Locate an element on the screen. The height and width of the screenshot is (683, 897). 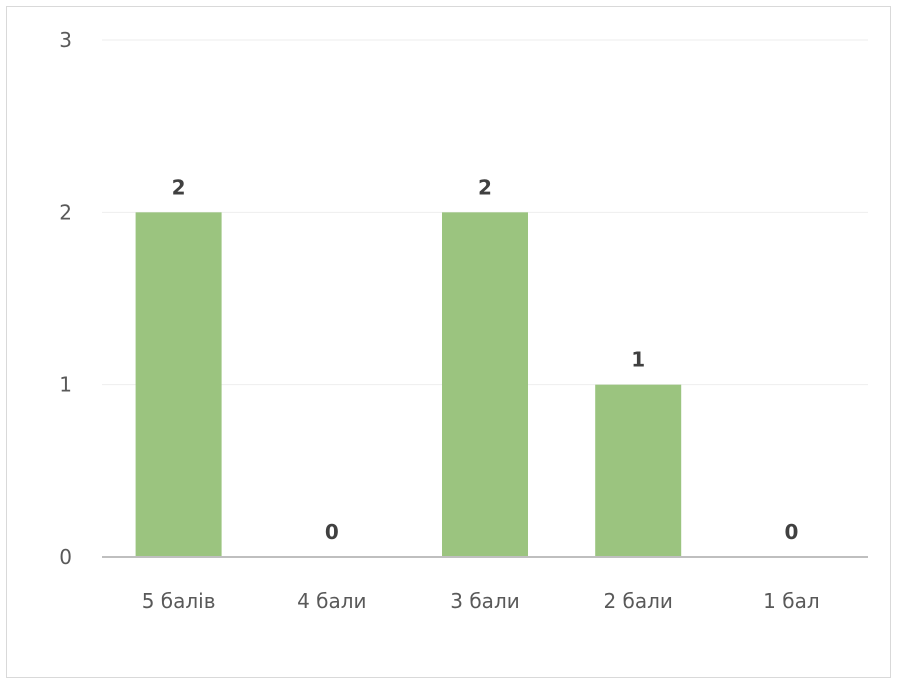
data-label: 1 is located at coordinates (638, 360).